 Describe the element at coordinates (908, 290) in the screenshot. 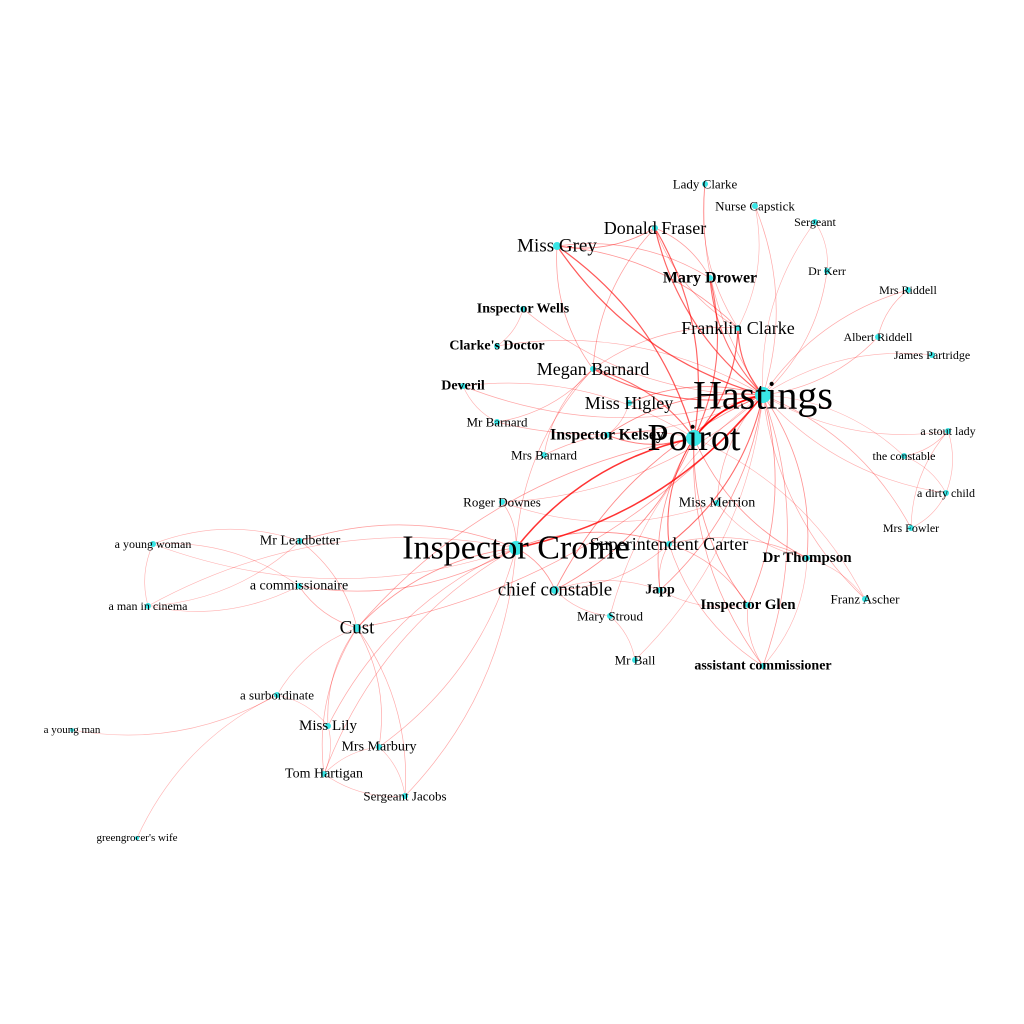

I see `node-mrs-riddell` at that location.